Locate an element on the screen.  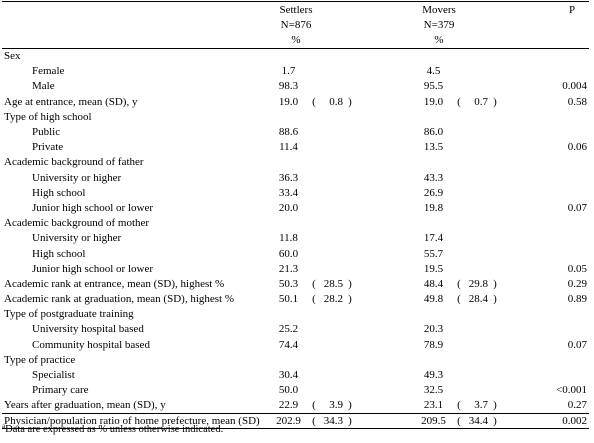
table-row: University hospital based 25.2 20.3 is located at coordinates (295, 329).